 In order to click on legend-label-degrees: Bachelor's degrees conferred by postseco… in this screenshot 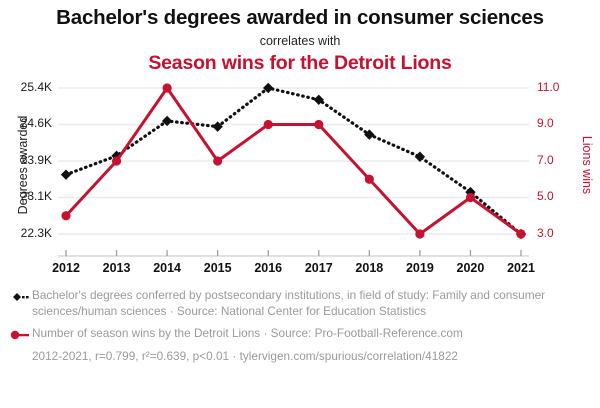, I will do `click(289, 303)`.